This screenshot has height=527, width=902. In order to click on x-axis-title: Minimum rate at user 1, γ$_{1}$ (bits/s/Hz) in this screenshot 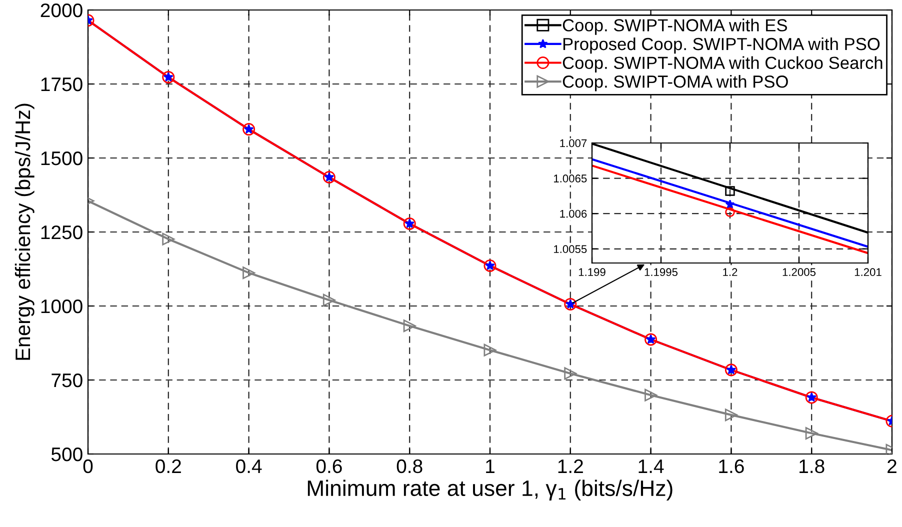, I will do `click(490, 490)`.